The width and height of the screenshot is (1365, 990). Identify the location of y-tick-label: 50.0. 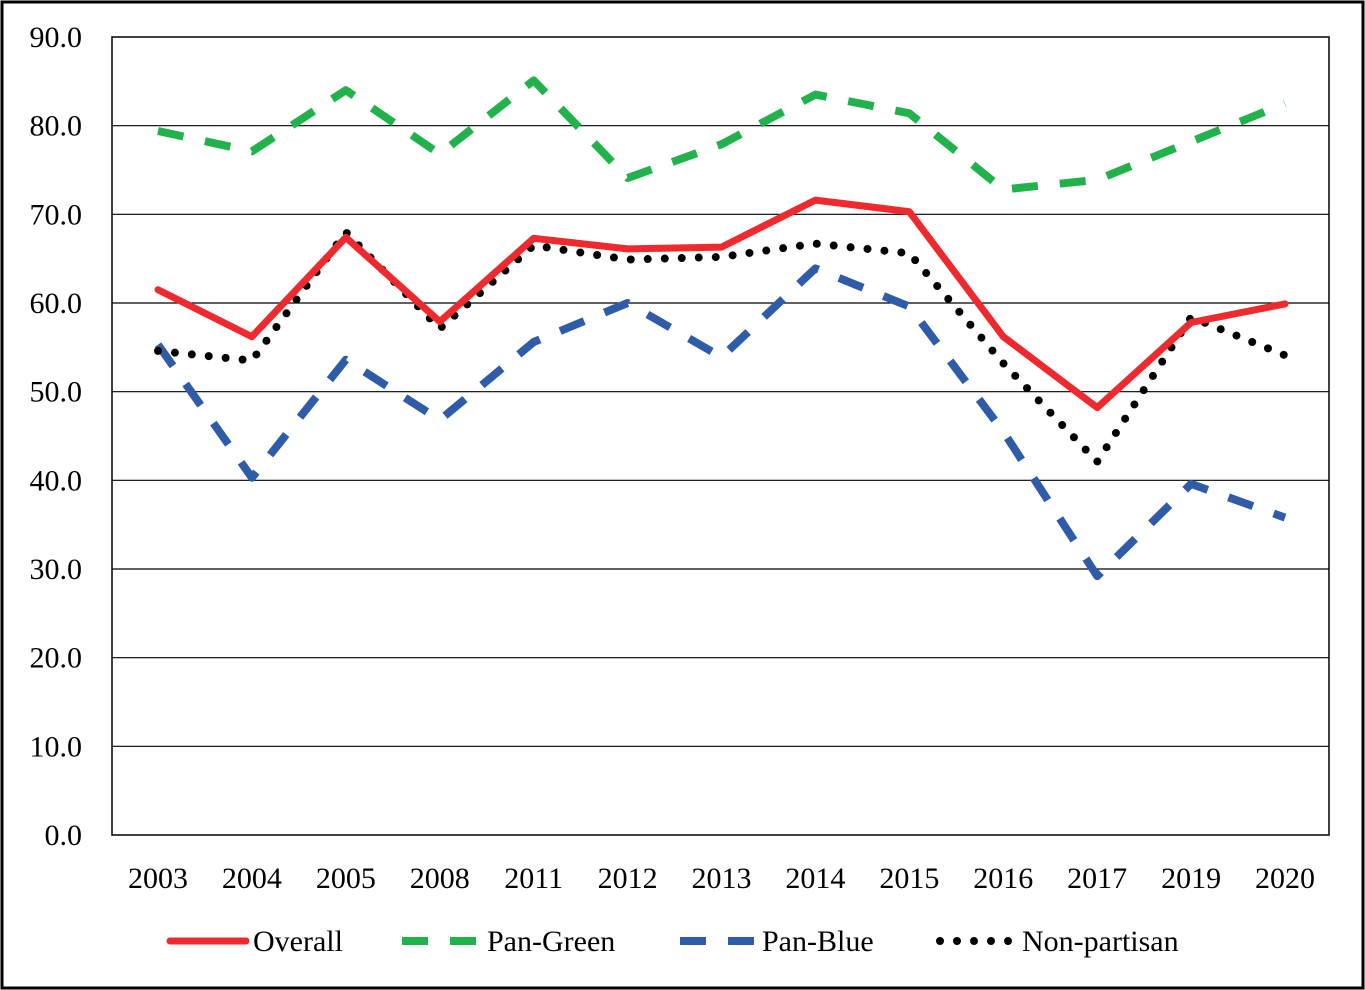
(56, 392).